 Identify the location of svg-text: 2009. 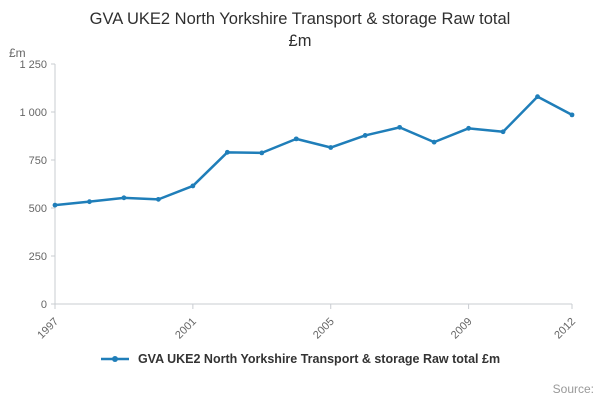
(462, 329).